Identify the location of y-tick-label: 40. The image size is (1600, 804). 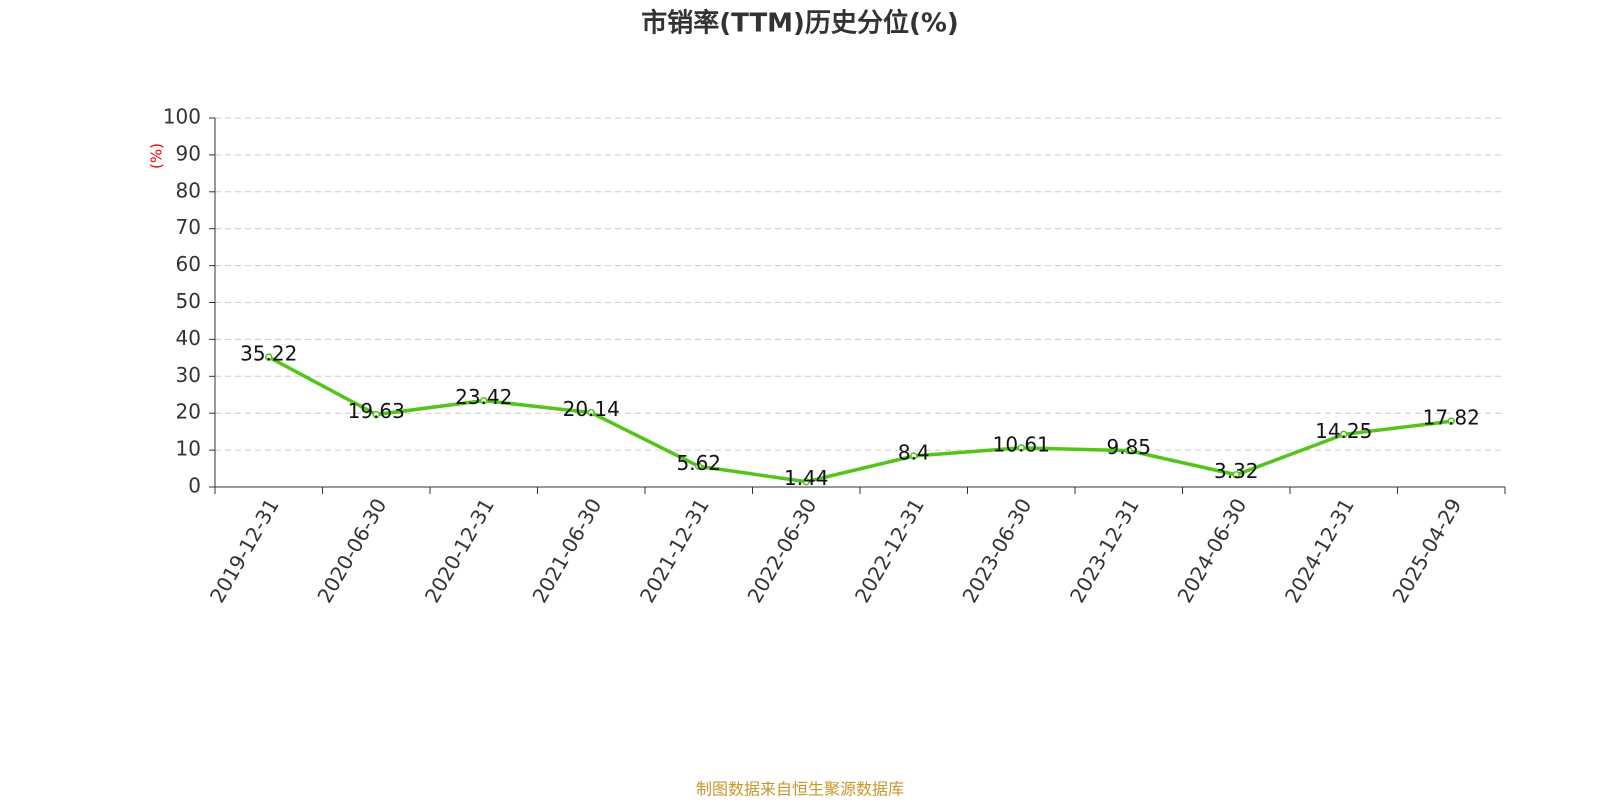
(188, 338).